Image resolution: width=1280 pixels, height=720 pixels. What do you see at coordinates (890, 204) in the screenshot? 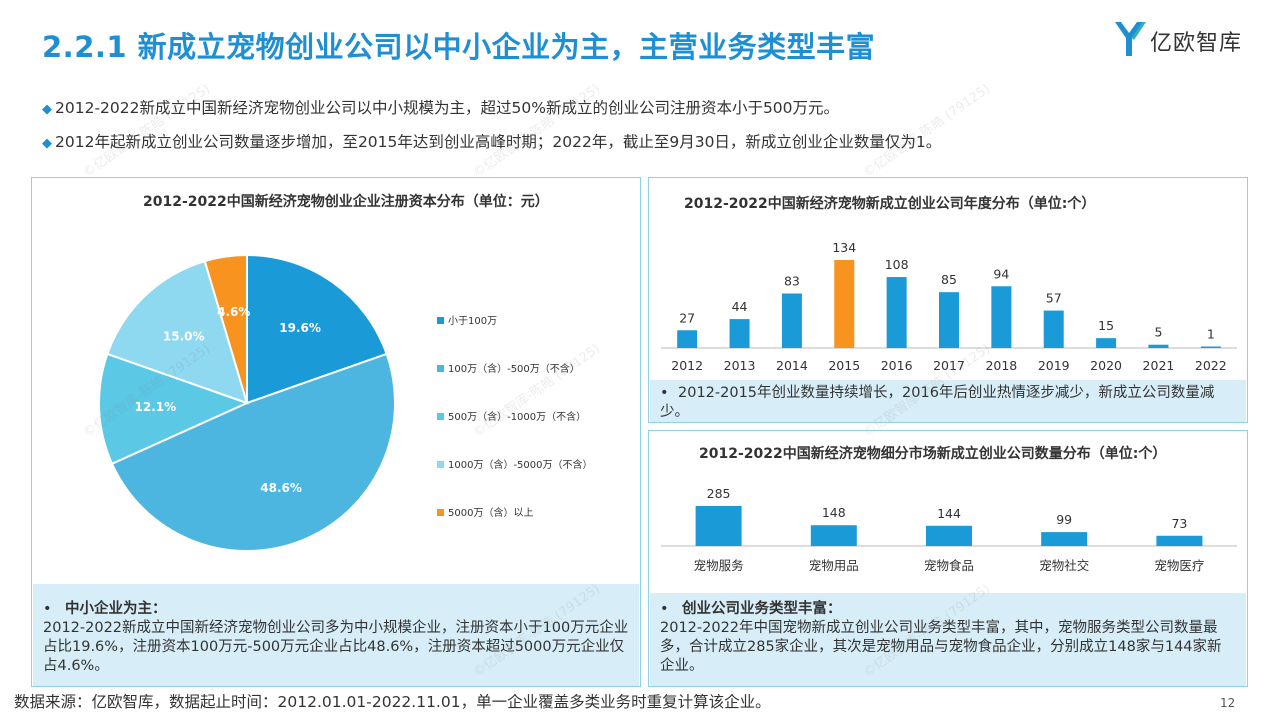
I see `yearly-chart-title: 2012-2022中国新经济宠物新成立创业公司年度分布（单位:个）` at bounding box center [890, 204].